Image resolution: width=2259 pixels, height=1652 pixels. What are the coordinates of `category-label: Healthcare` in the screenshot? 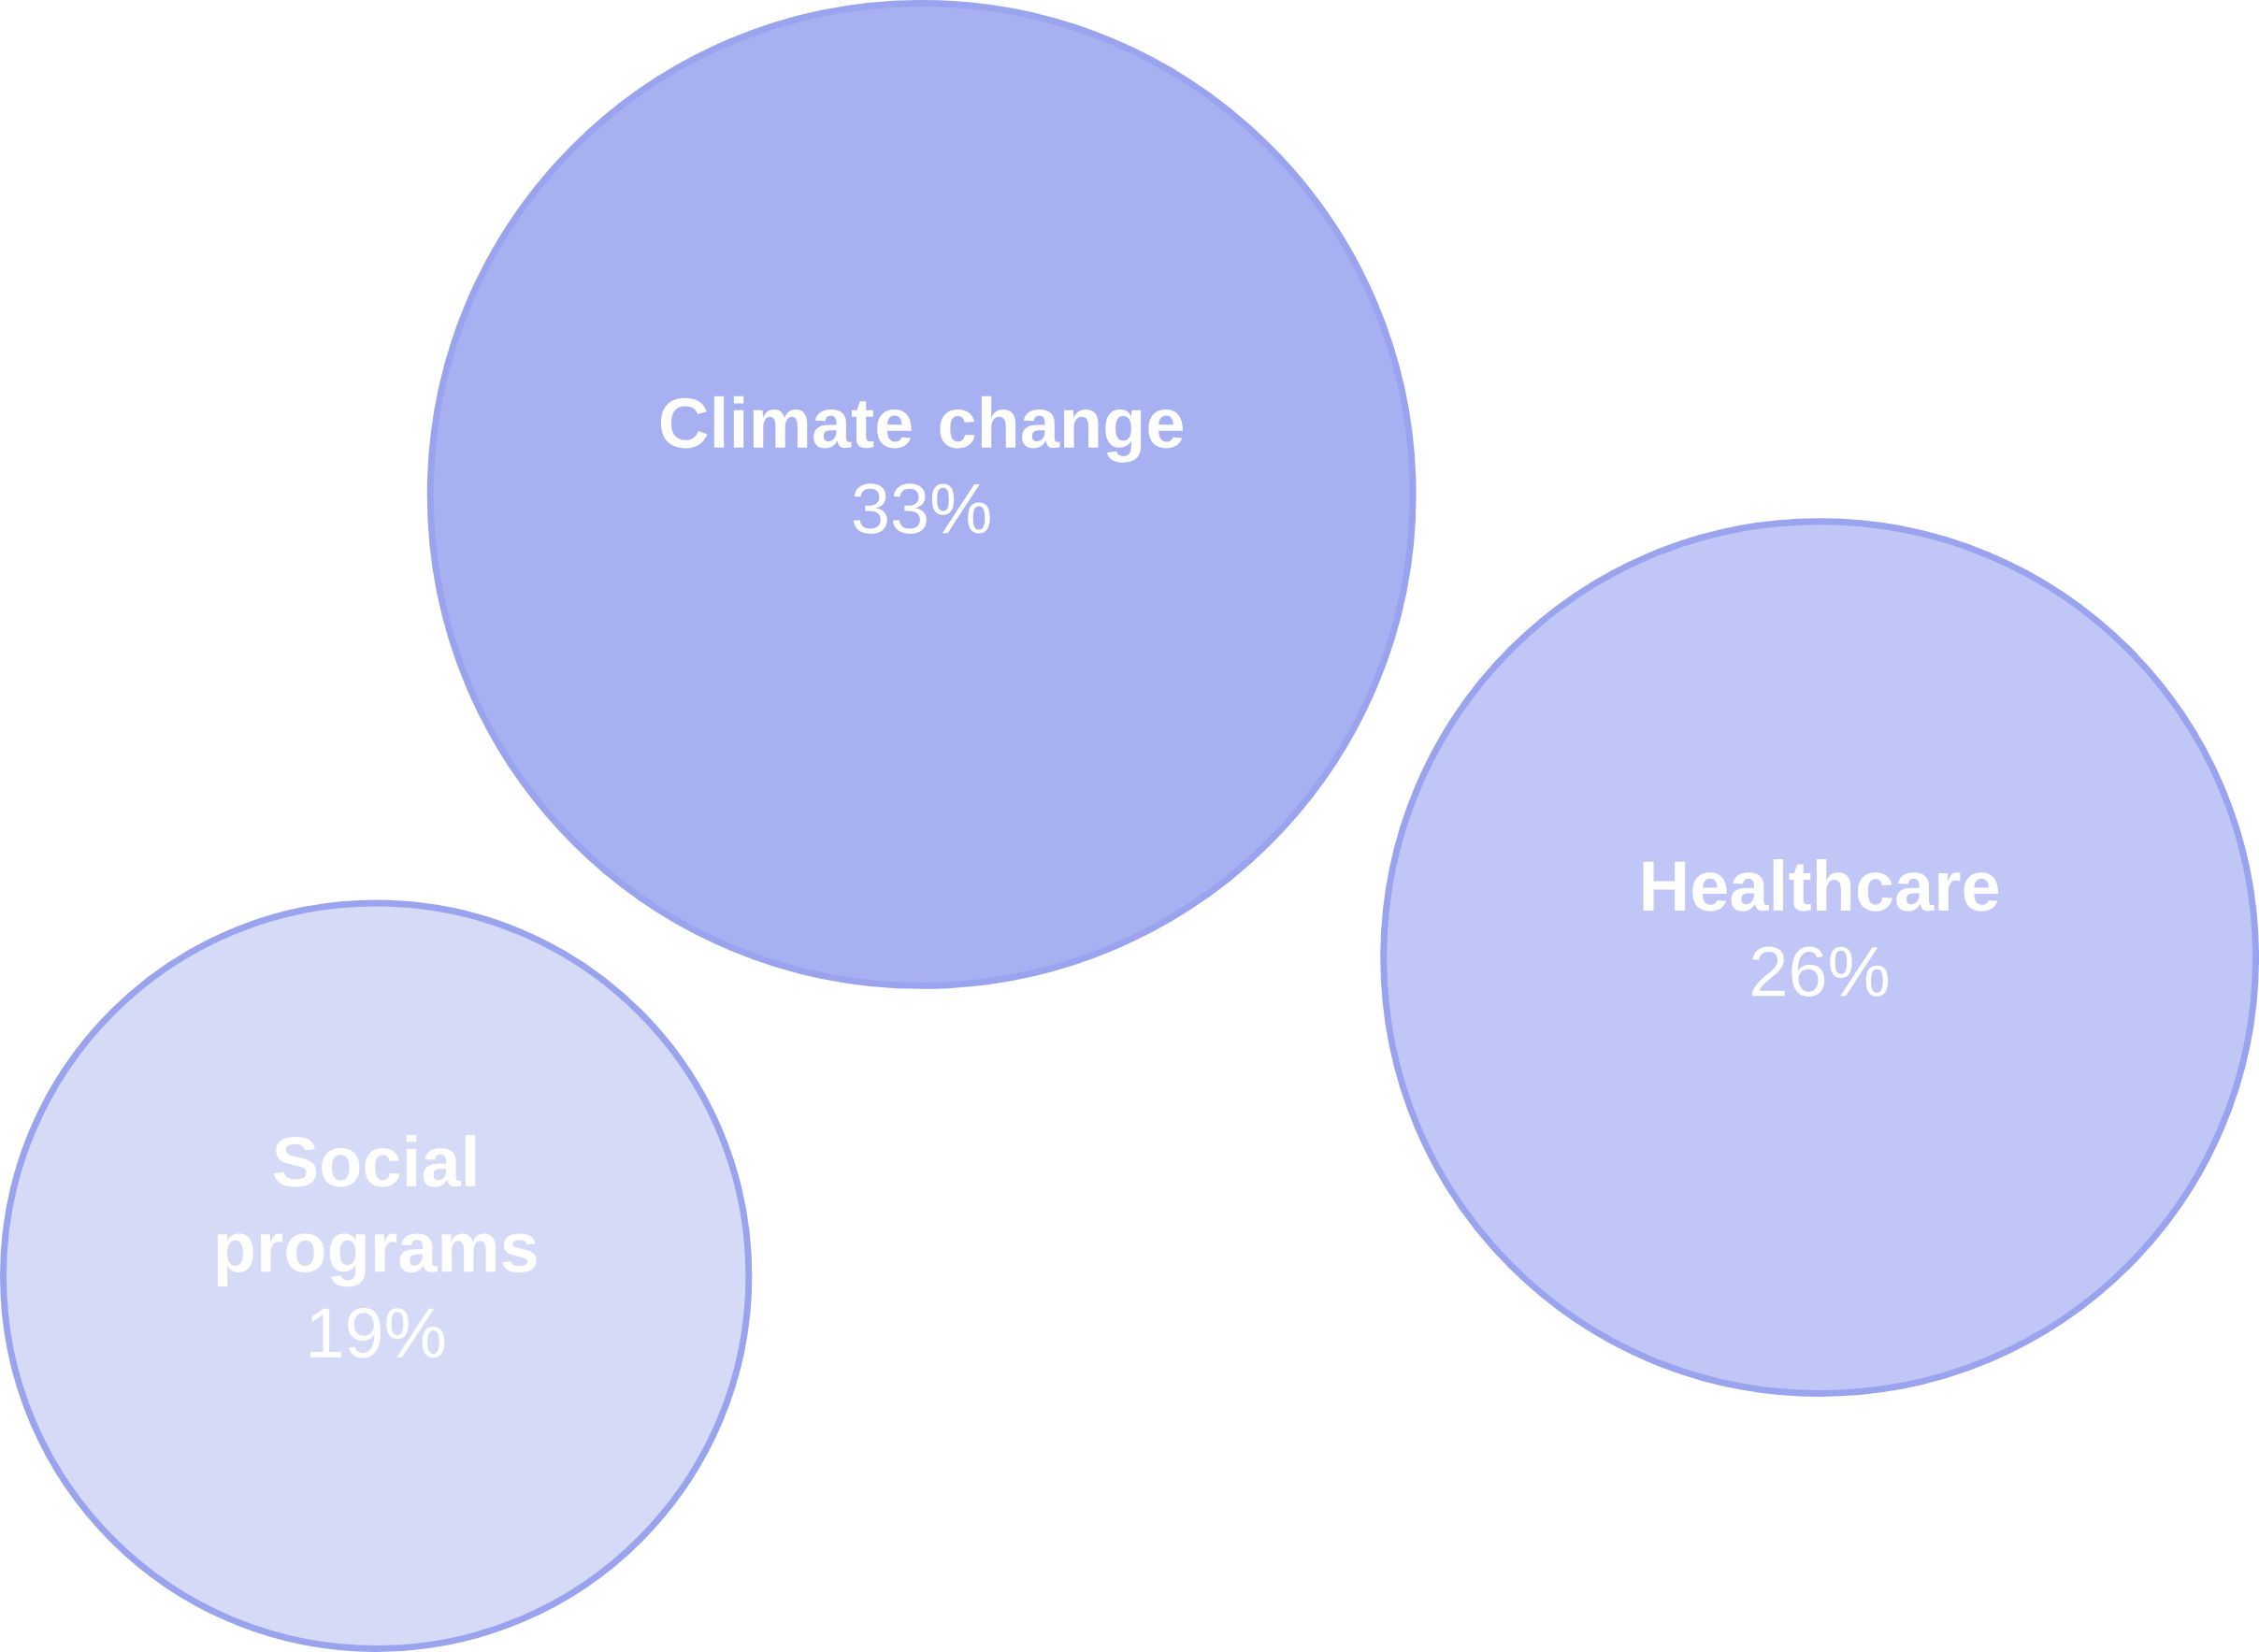 It's located at (1821, 885).